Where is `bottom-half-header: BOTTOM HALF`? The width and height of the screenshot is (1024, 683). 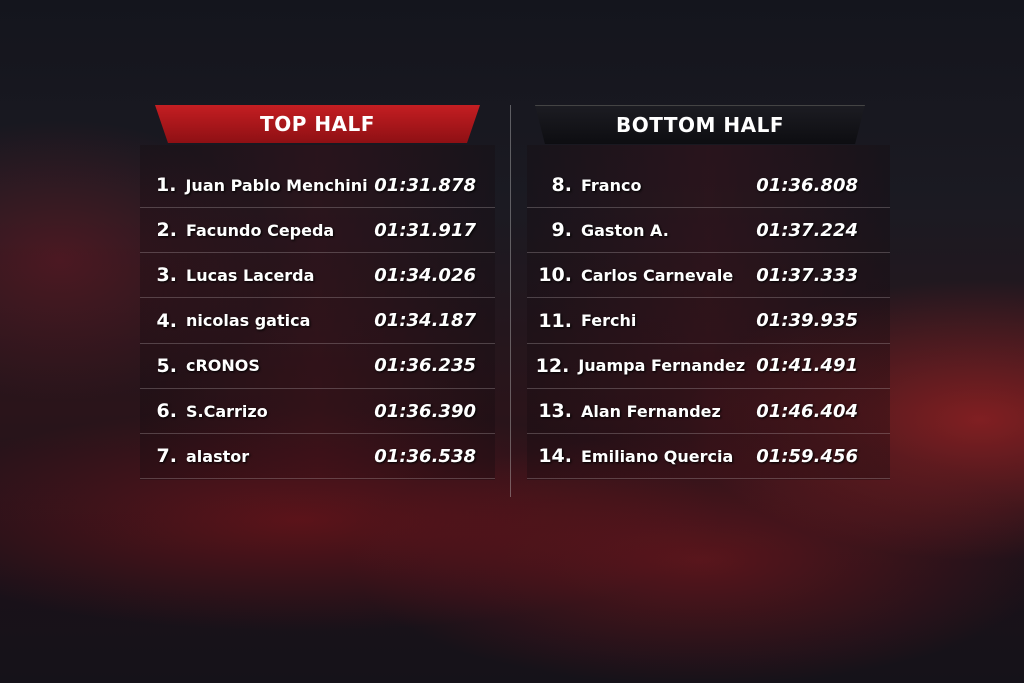
bottom-half-header: BOTTOM HALF is located at coordinates (700, 124).